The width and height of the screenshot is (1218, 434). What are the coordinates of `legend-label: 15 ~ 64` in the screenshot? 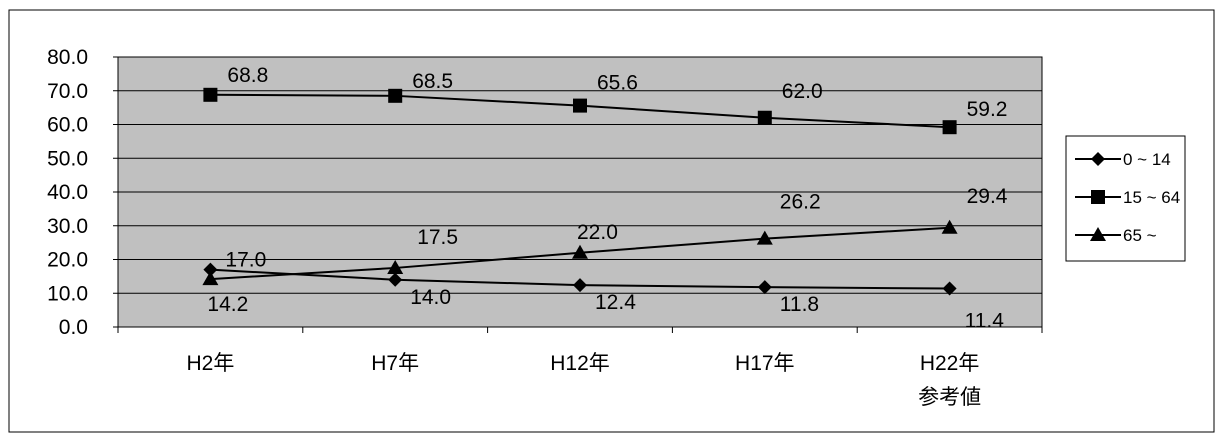 It's located at (1151, 197).